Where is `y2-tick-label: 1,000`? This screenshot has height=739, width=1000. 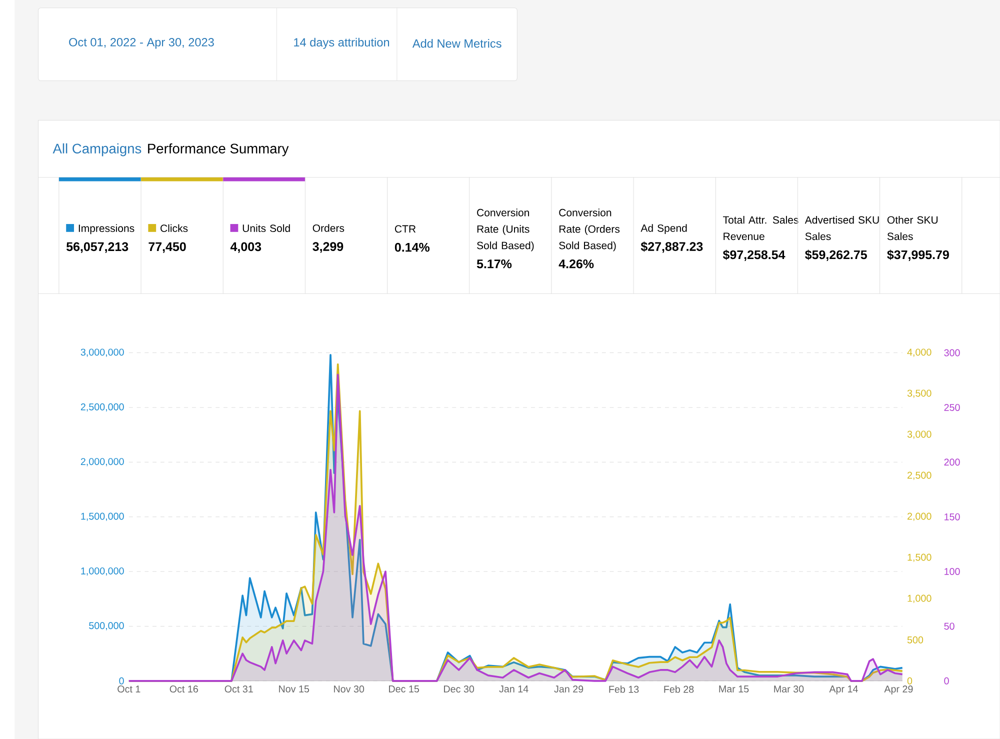 y2-tick-label: 1,000 is located at coordinates (920, 598).